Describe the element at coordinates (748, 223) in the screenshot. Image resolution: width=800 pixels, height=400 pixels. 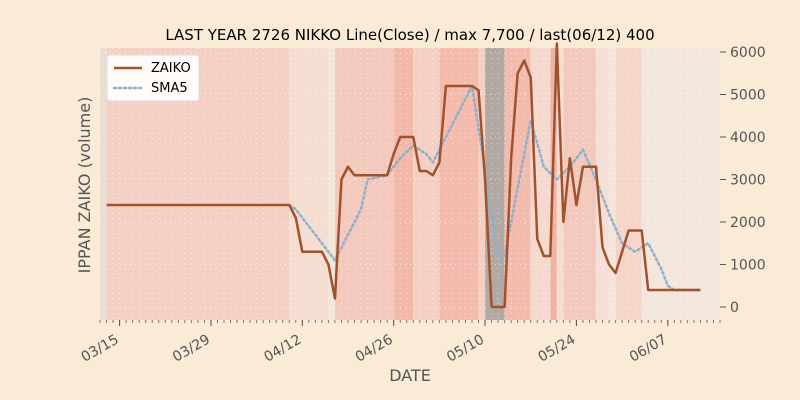
I see `y-tick-label: 2000` at that location.